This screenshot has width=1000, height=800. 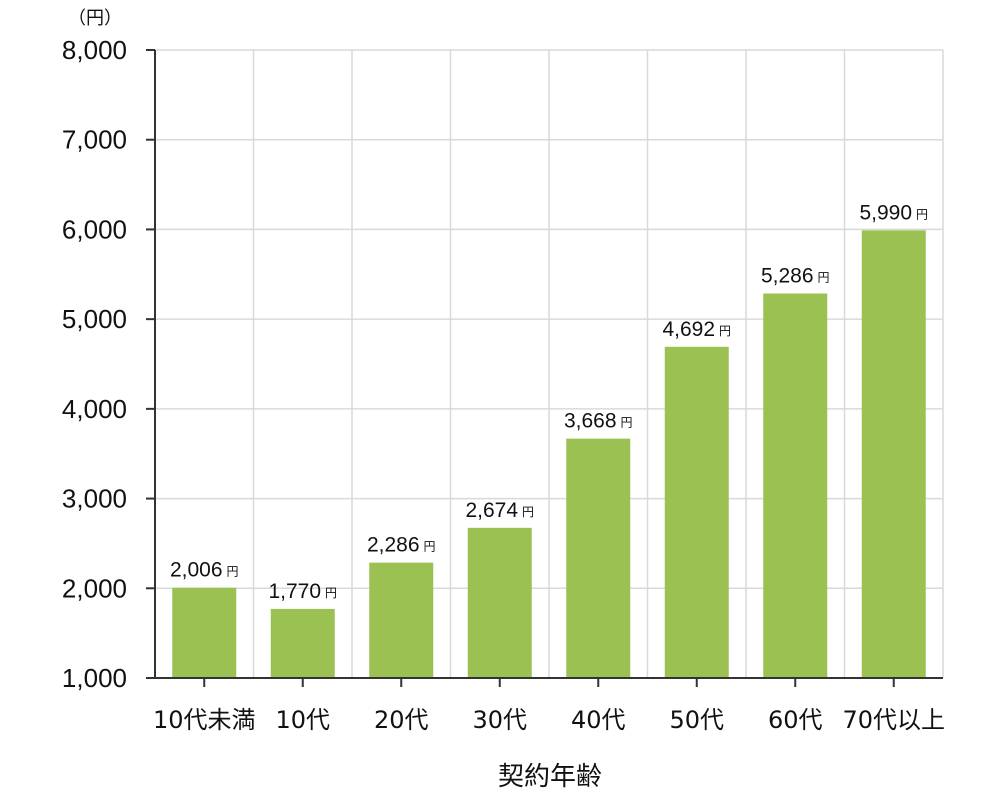 What do you see at coordinates (550, 777) in the screenshot?
I see `x-axis-title: 契約年齢` at bounding box center [550, 777].